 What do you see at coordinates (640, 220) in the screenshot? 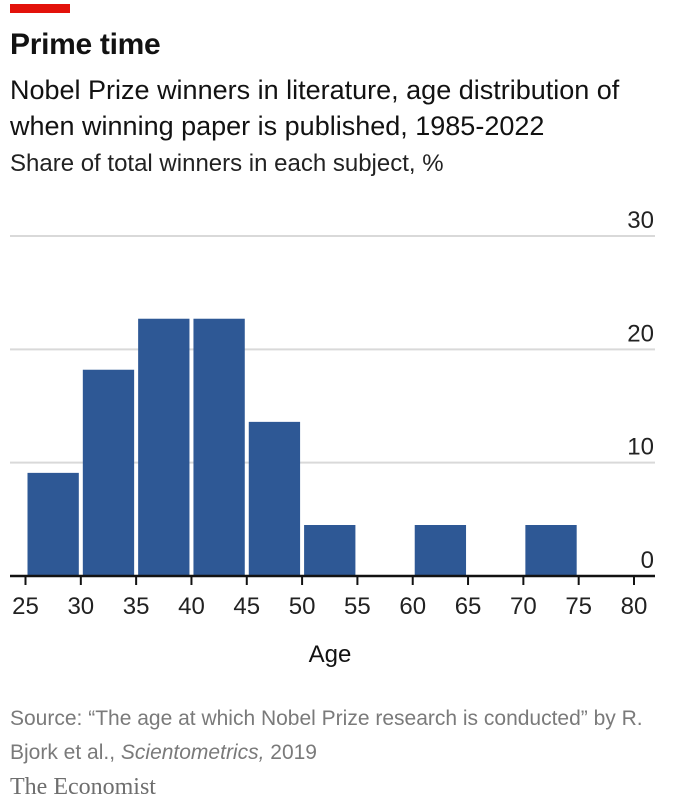
I see `y-tick-label: 30` at bounding box center [640, 220].